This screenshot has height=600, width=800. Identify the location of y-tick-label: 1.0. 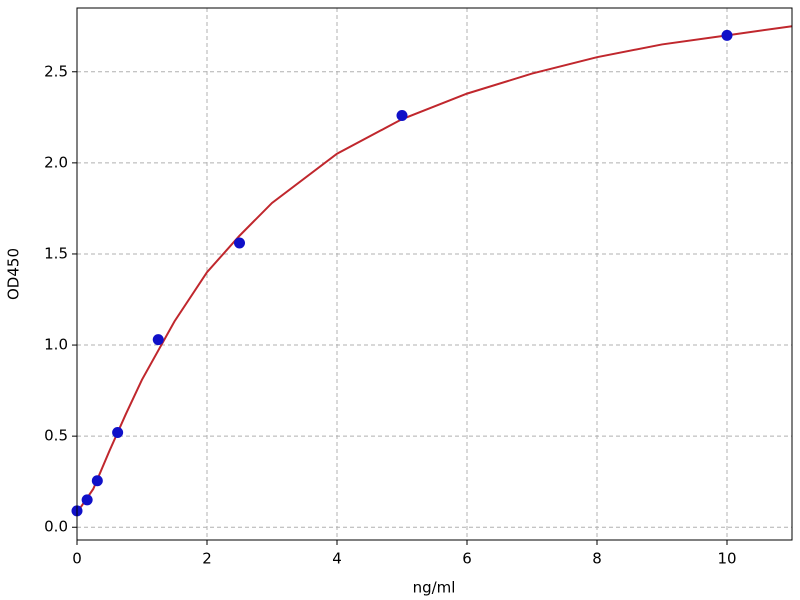
(56, 345).